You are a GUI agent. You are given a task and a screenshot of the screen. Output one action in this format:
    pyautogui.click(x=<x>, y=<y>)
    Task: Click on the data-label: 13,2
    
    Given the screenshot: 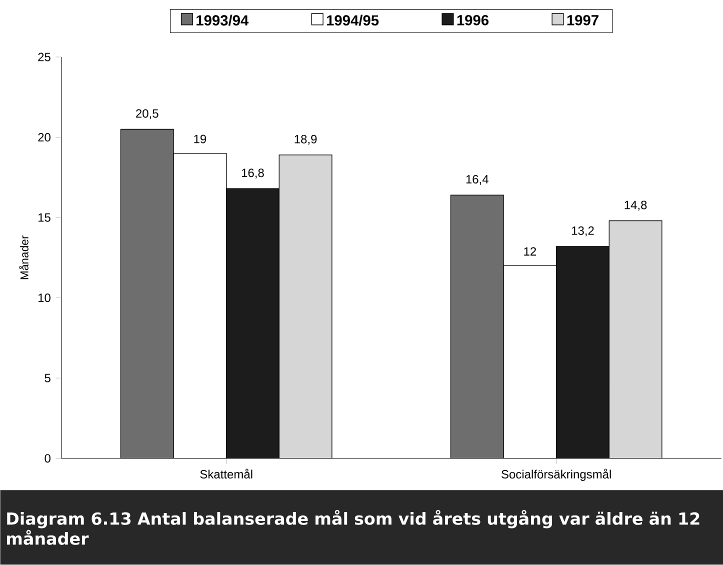 What is the action you would take?
    pyautogui.click(x=583, y=231)
    